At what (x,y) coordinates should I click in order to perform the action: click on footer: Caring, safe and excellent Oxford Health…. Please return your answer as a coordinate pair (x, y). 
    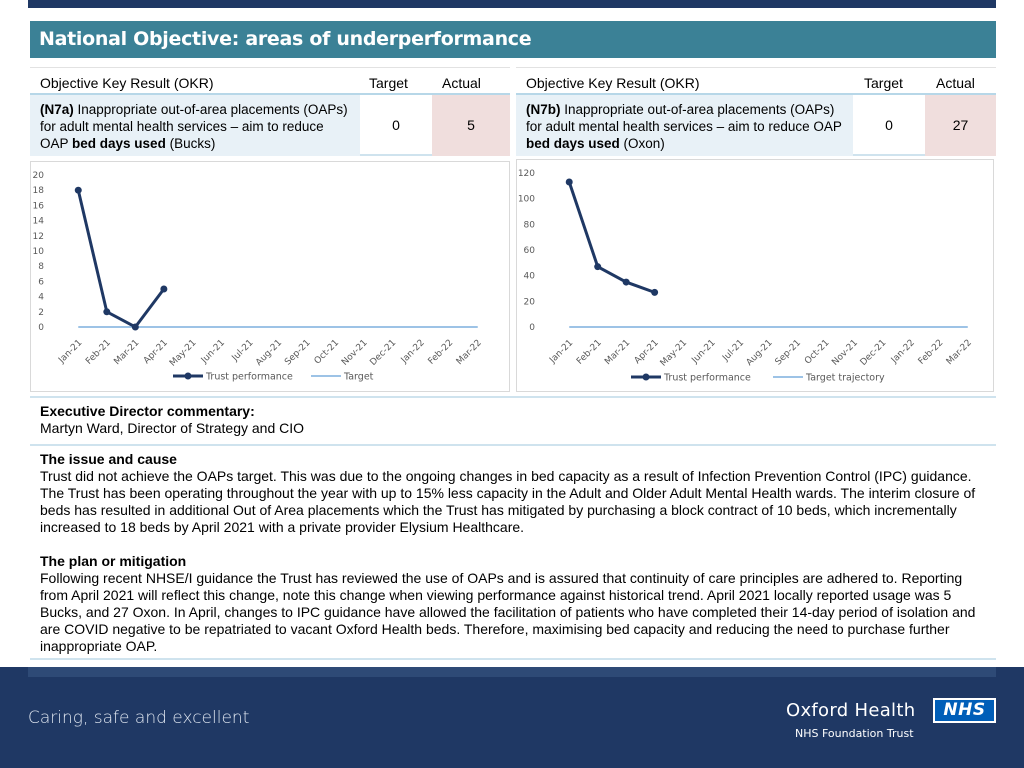
    Looking at the image, I should click on (512, 717).